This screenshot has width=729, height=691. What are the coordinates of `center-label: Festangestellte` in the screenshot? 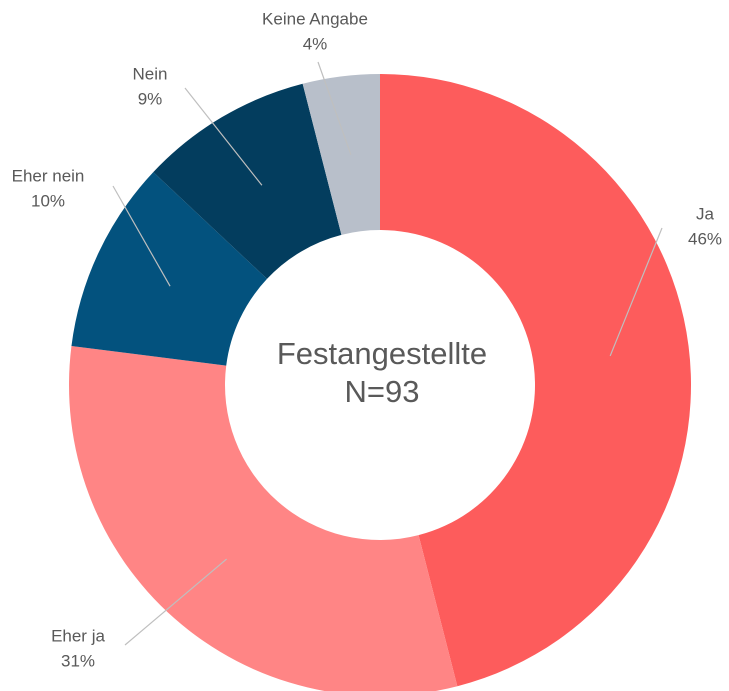 It's located at (382, 353).